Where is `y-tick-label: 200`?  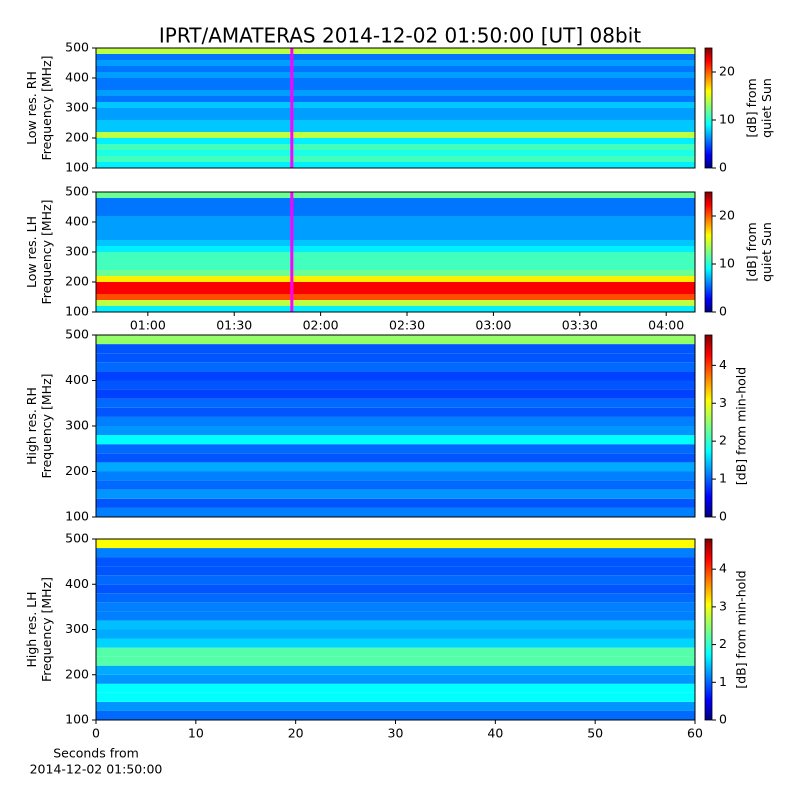
y-tick-label: 200 is located at coordinates (77, 673).